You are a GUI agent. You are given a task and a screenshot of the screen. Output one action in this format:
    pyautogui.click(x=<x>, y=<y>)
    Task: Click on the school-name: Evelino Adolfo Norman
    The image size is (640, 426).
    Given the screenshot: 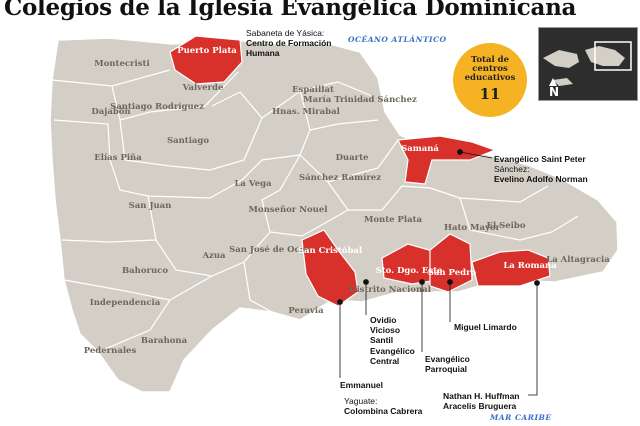 What is the action you would take?
    pyautogui.click(x=541, y=179)
    